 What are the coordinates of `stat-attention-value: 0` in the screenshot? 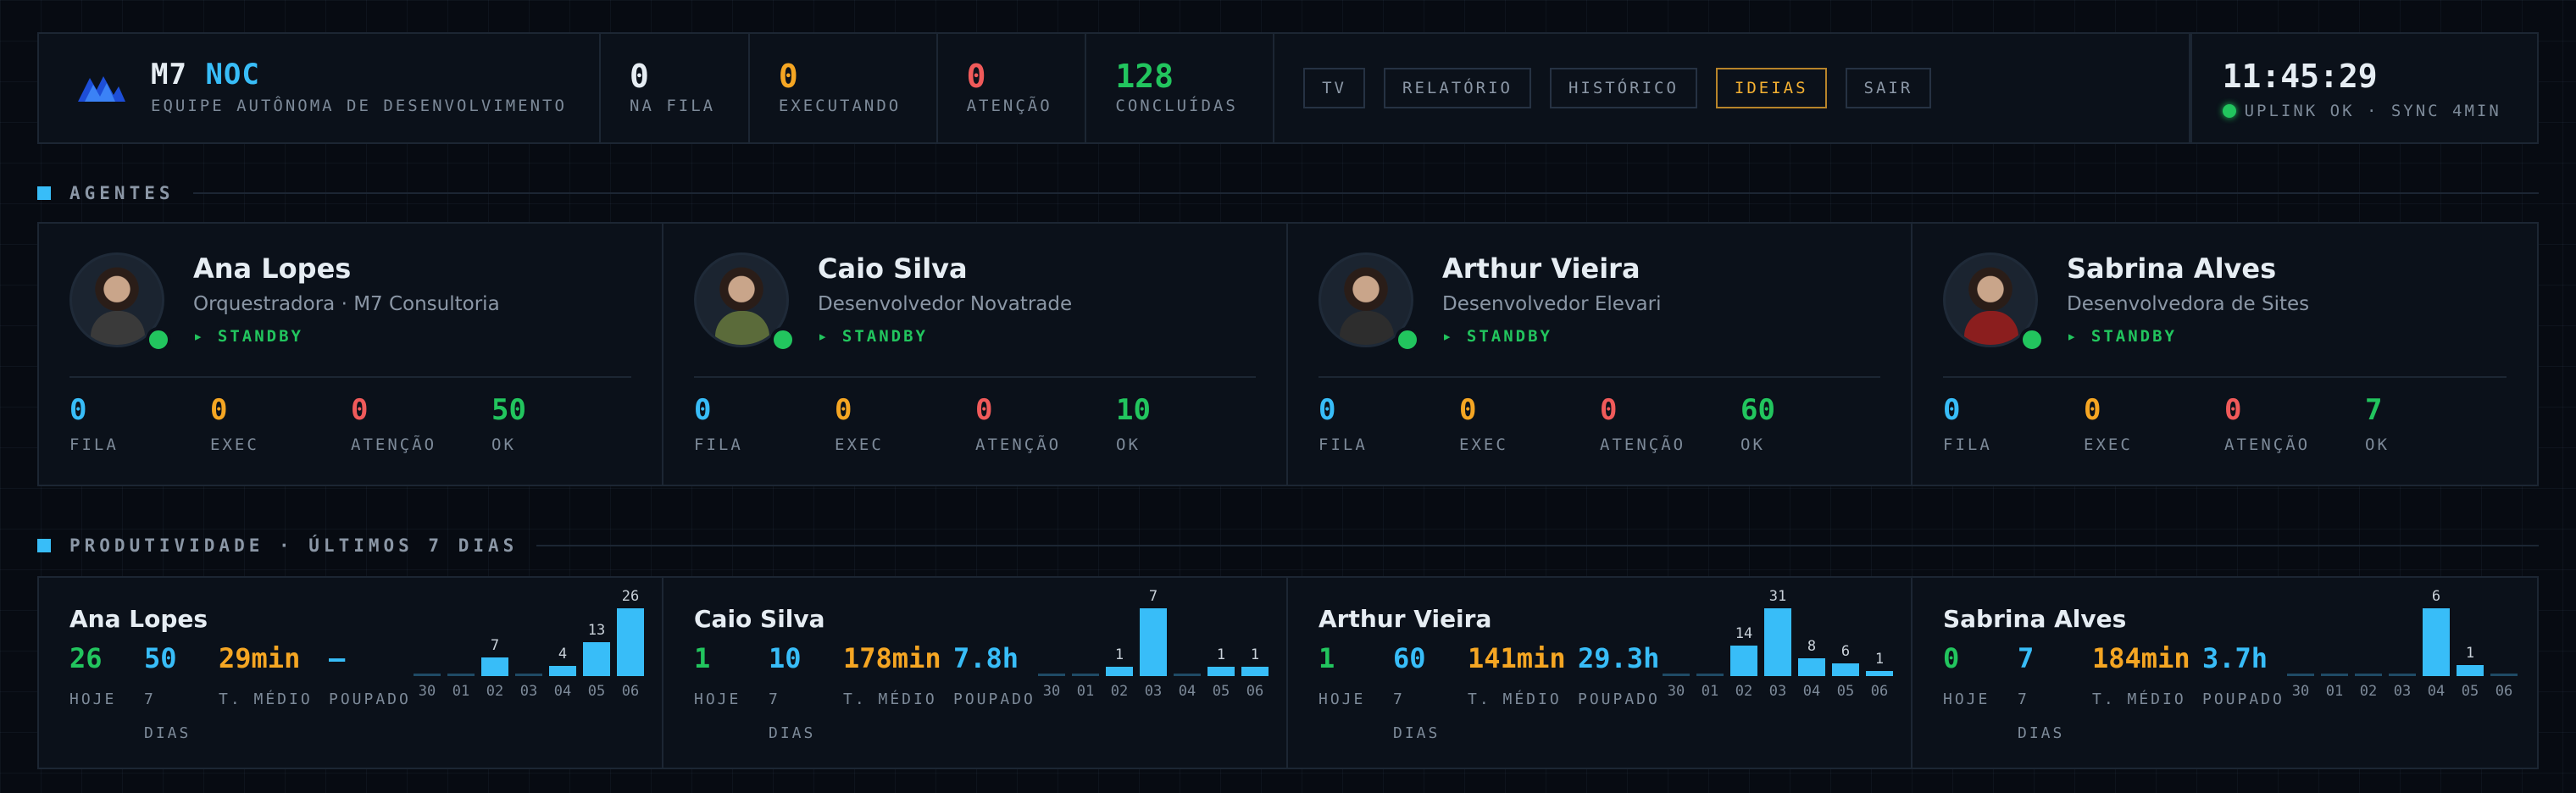 It's located at (976, 76).